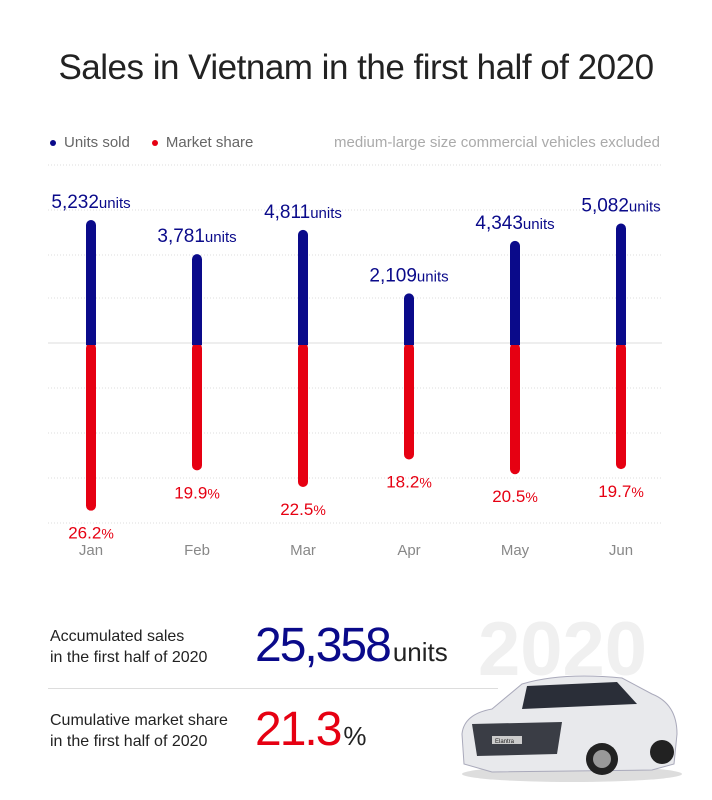 The height and width of the screenshot is (800, 712). What do you see at coordinates (515, 550) in the screenshot?
I see `month-label: May` at bounding box center [515, 550].